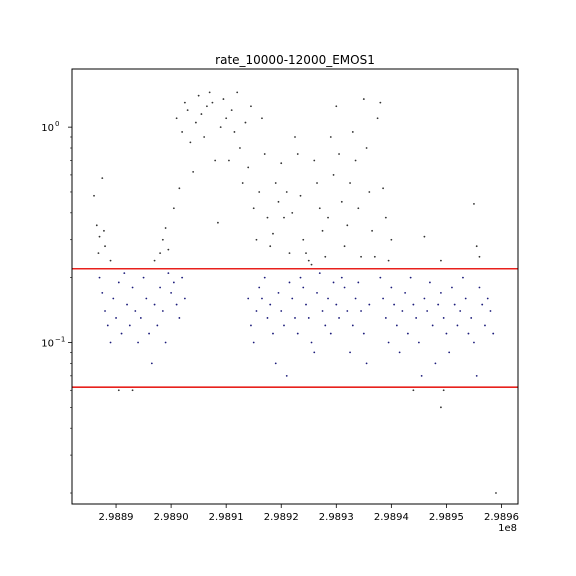 The image size is (576, 576). What do you see at coordinates (116, 517) in the screenshot?
I see `x-tick-label: 2.9889` at bounding box center [116, 517].